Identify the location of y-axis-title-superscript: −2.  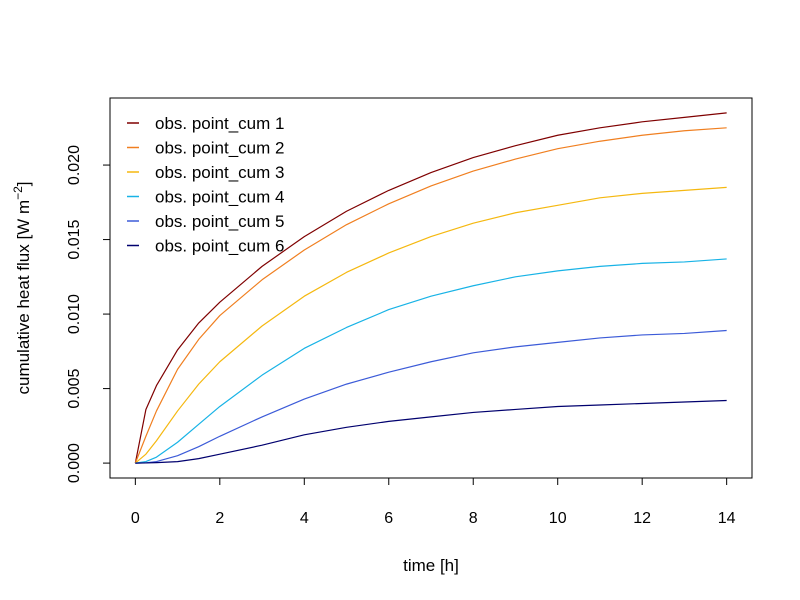
(18, 193).